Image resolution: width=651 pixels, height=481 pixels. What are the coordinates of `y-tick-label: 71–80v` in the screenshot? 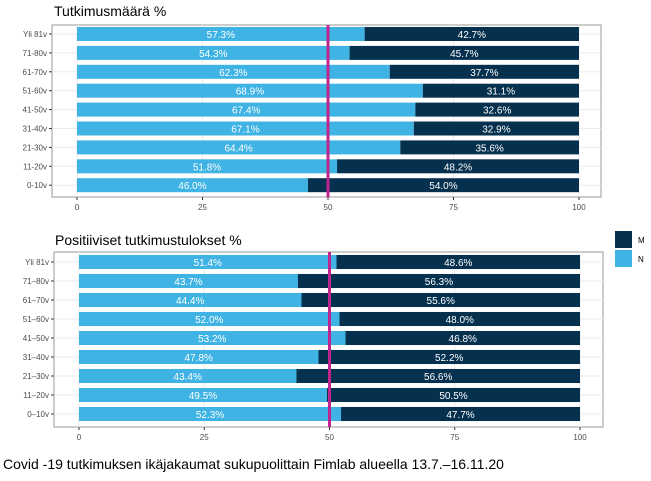 It's located at (36, 281).